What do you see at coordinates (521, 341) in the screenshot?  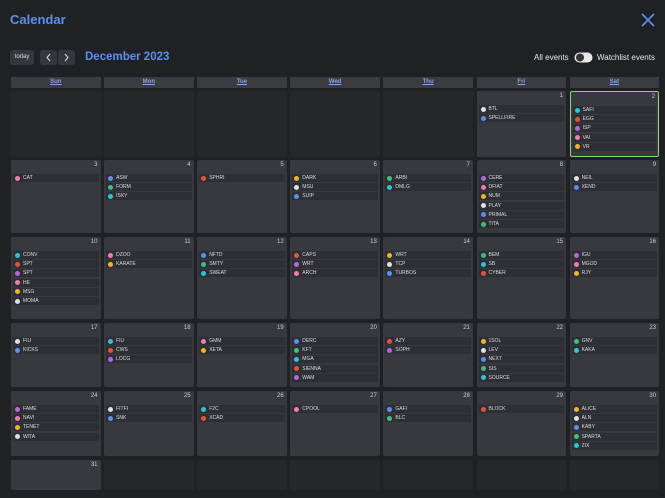 I see `event-item: 1SOL` at bounding box center [521, 341].